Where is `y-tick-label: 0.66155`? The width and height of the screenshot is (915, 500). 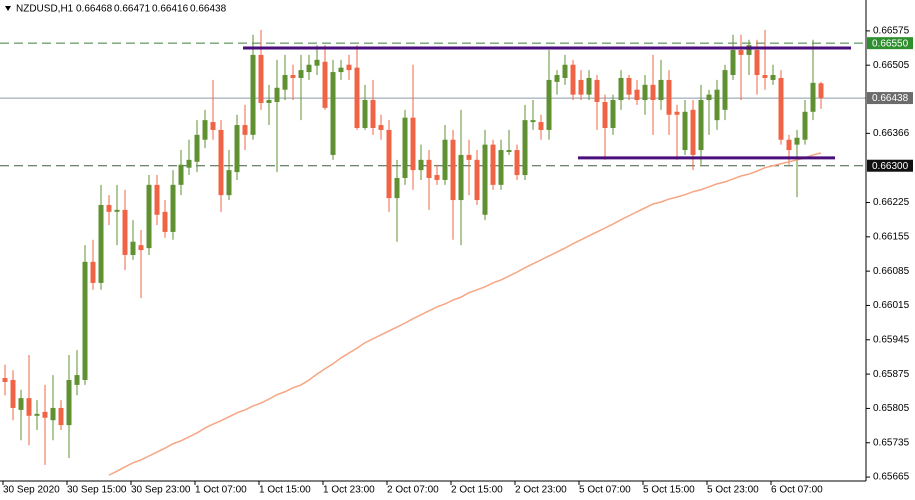 y-tick-label: 0.66155 is located at coordinates (891, 236).